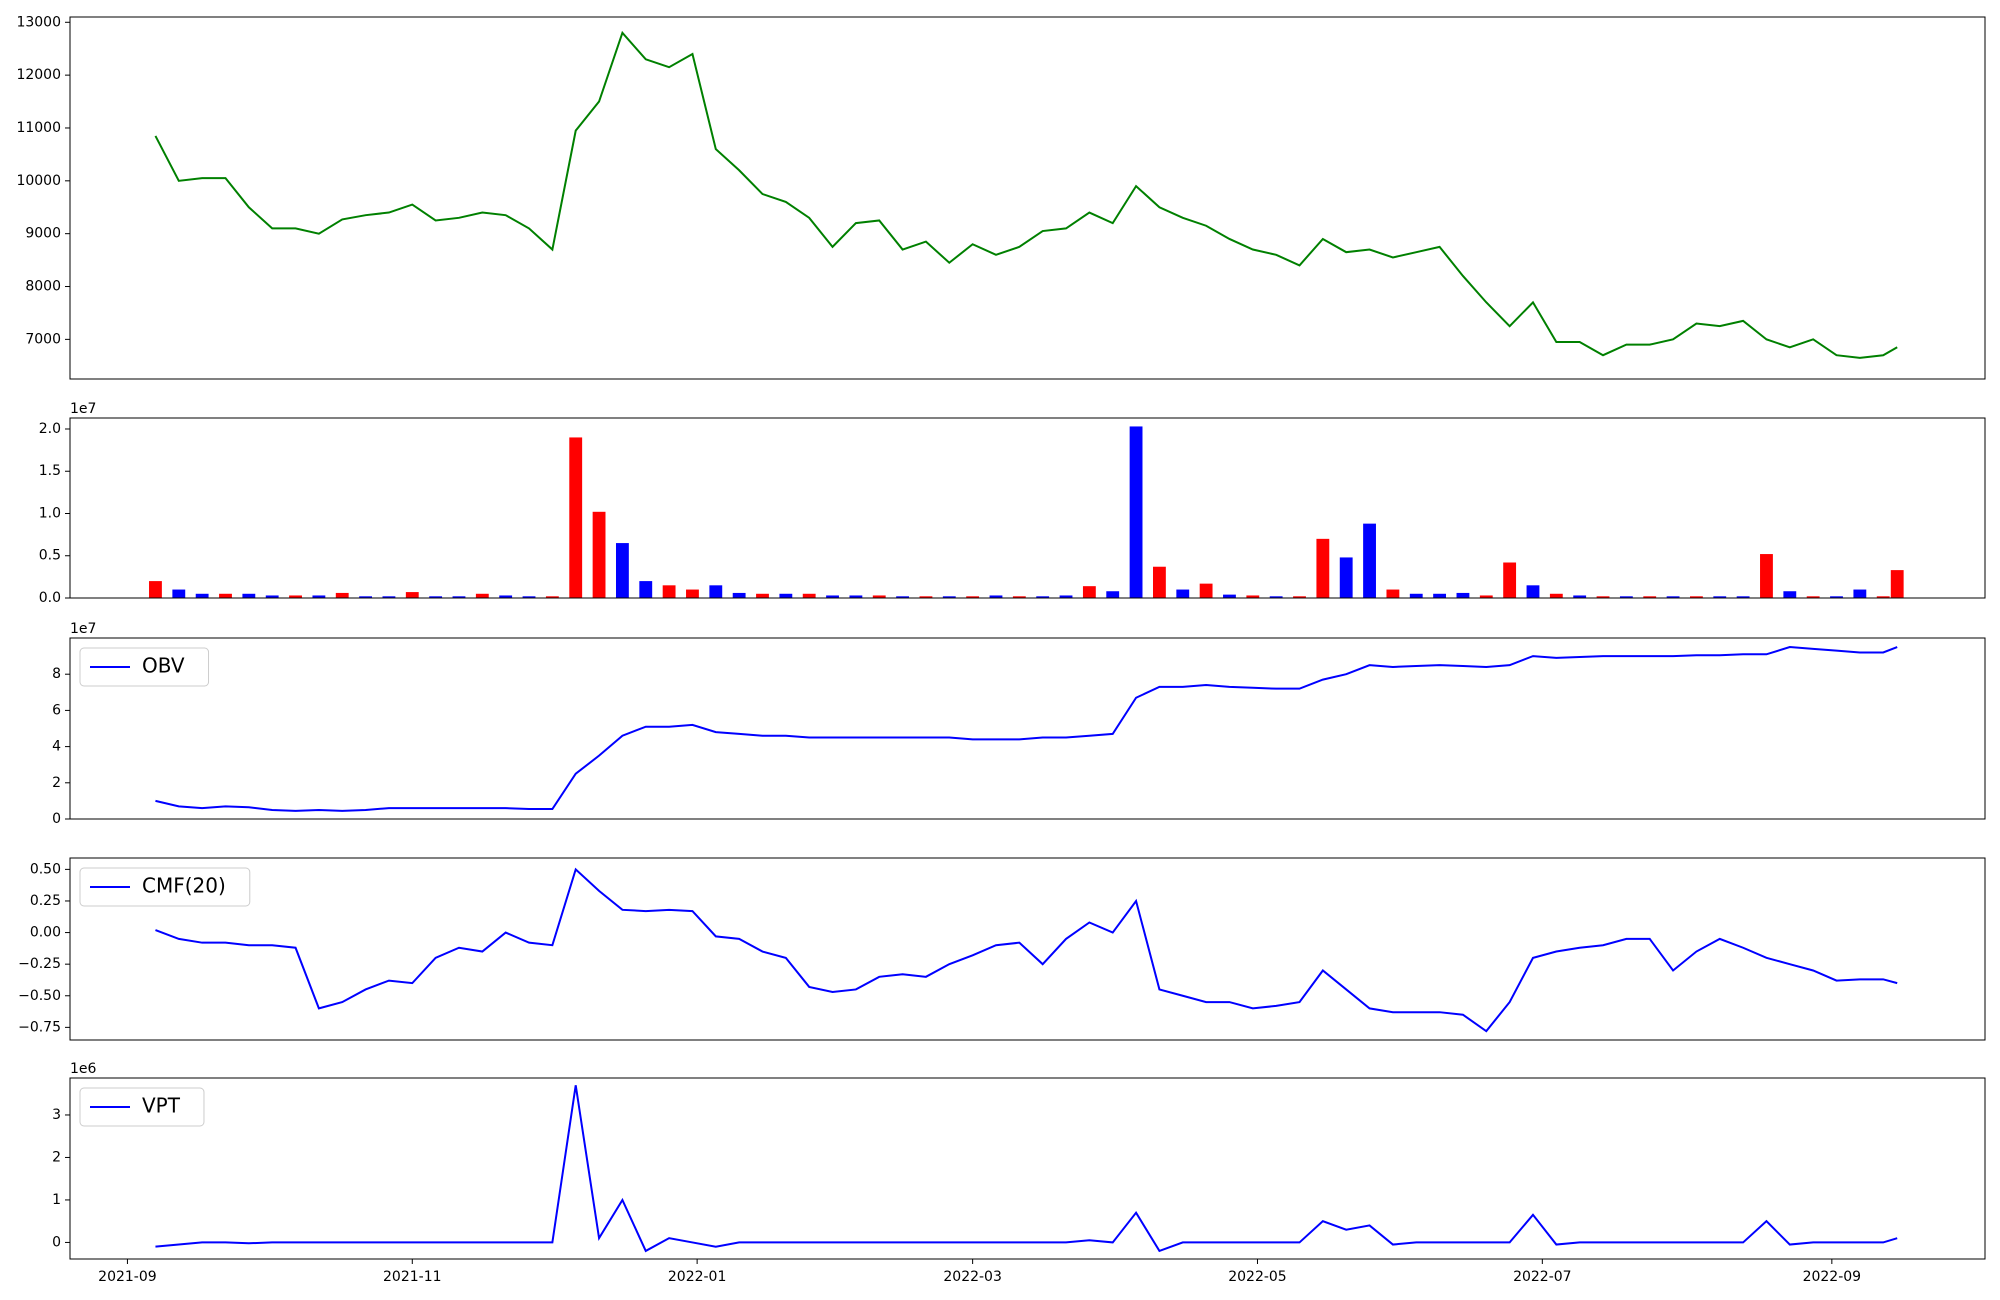 This screenshot has width=2000, height=1300. I want to click on x-tick-label: 2022-05, so click(1257, 1277).